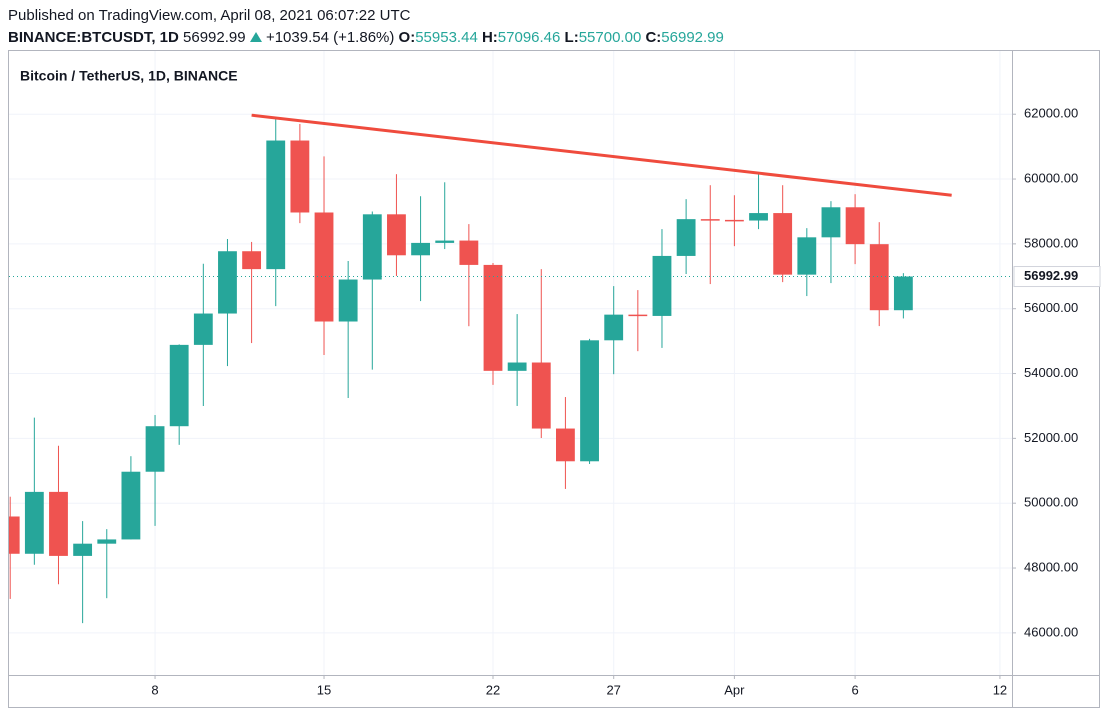 The width and height of the screenshot is (1108, 717). I want to click on open-label: O:, so click(407, 37).